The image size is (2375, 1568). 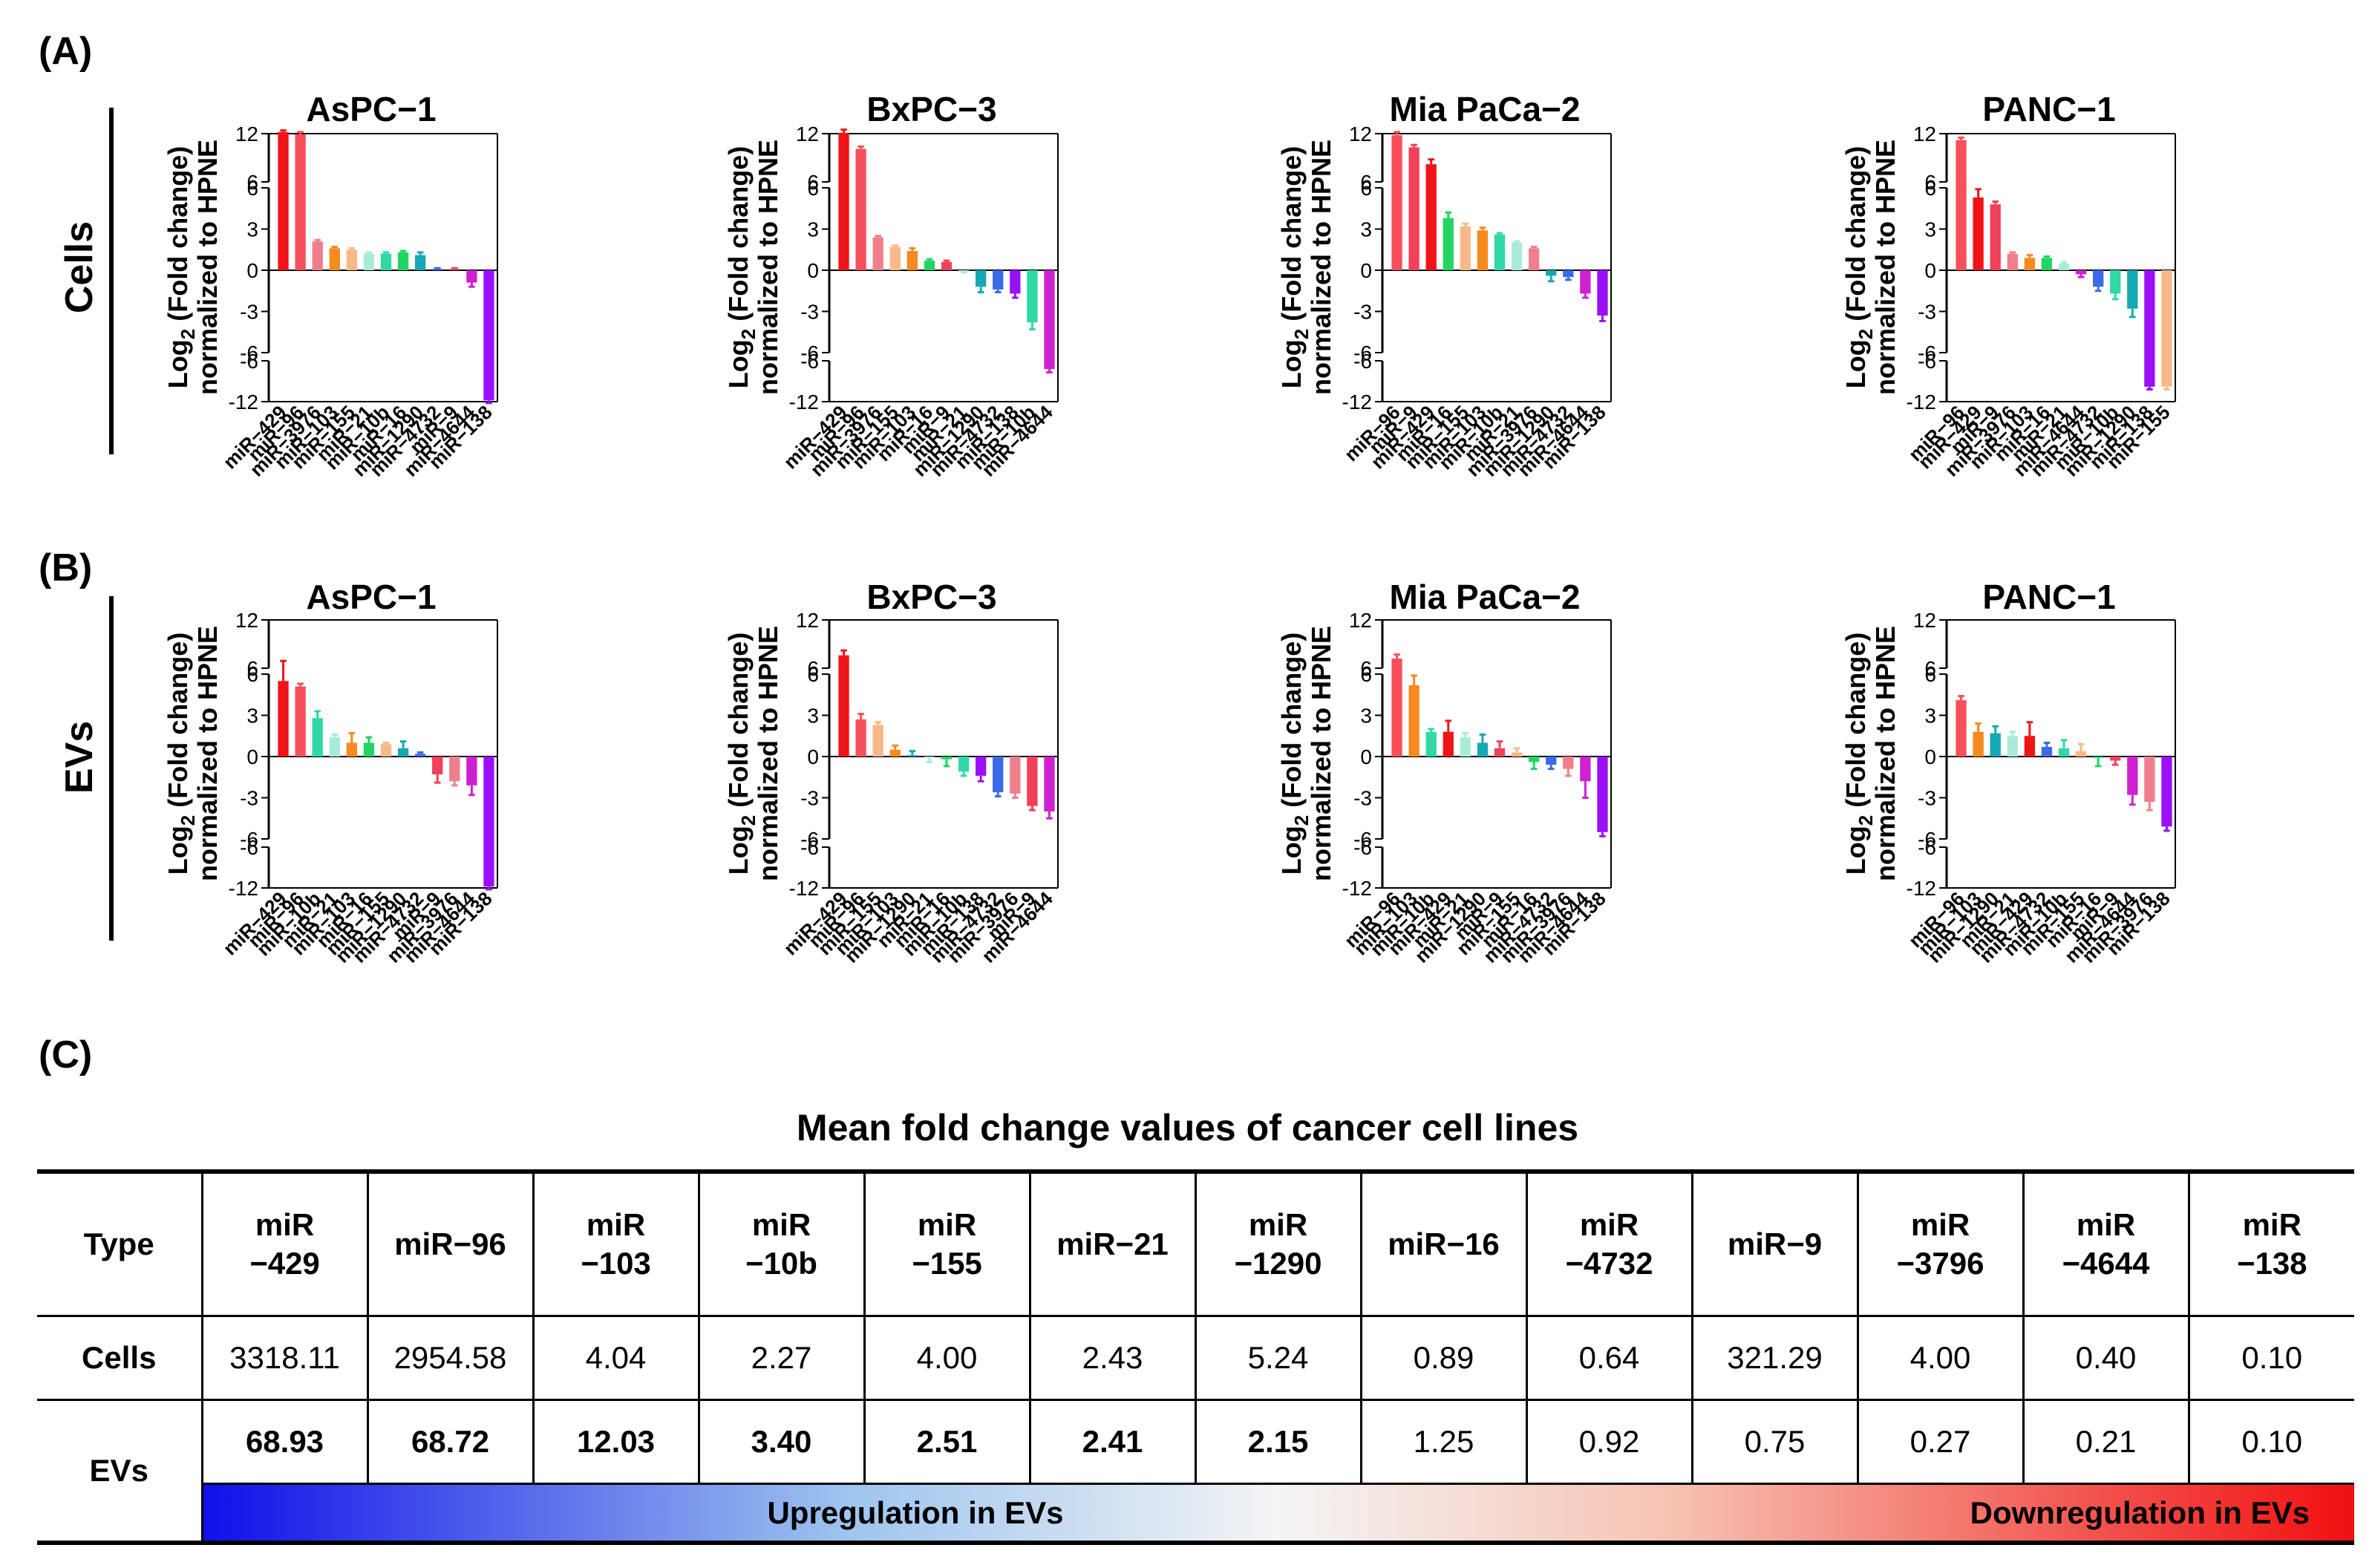 What do you see at coordinates (2140, 1512) in the screenshot?
I see `legend-downregulation: Downregulation in EVs` at bounding box center [2140, 1512].